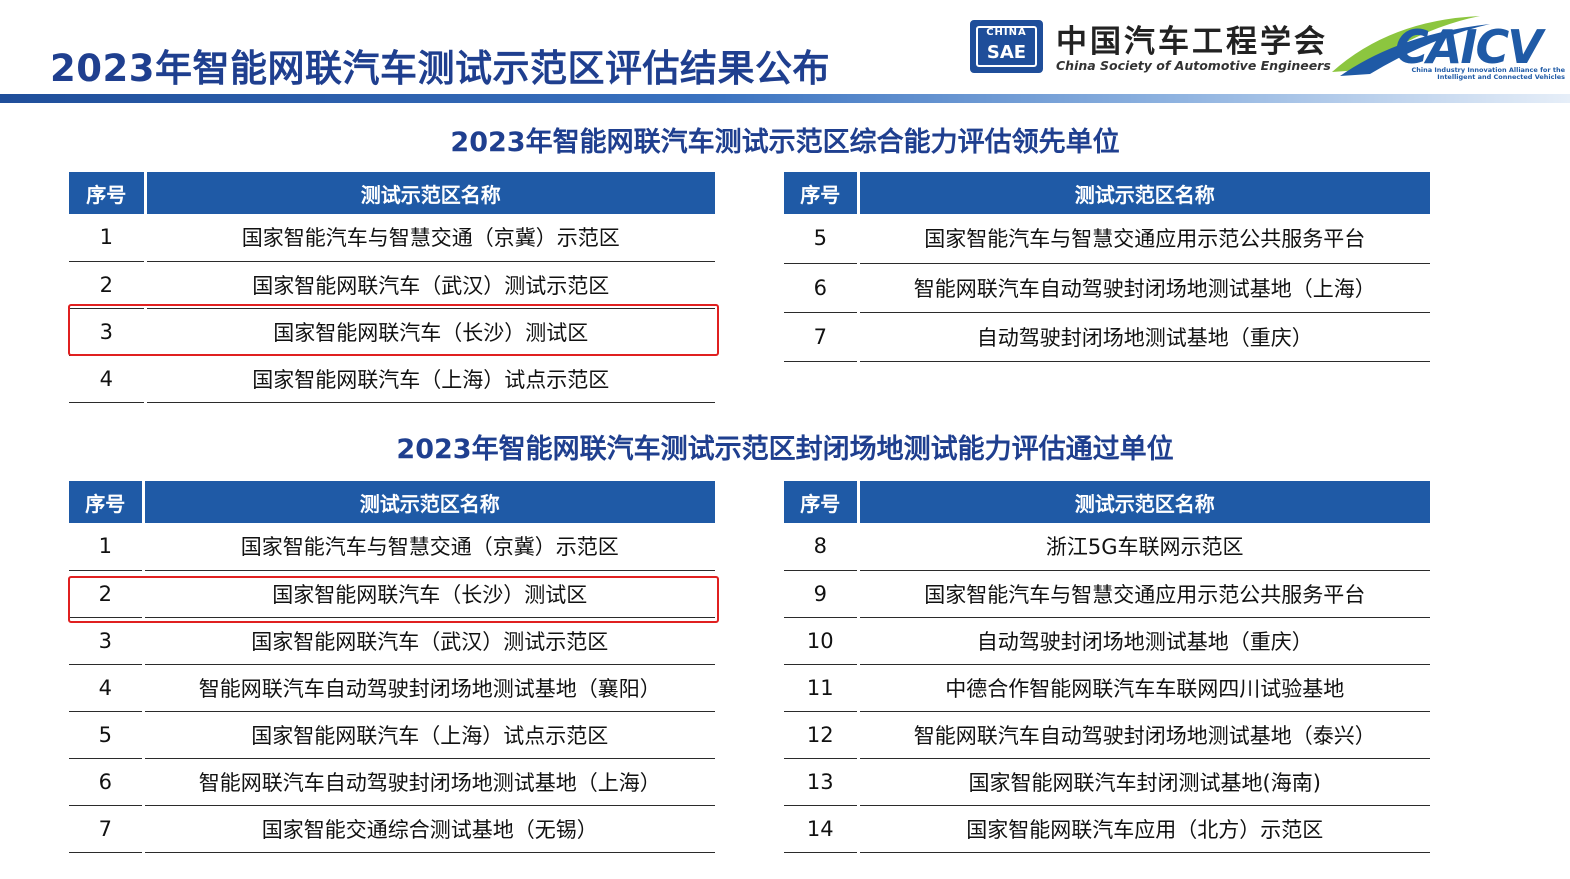 The image size is (1570, 879). Describe the element at coordinates (785, 98) in the screenshot. I see `header-divider-bar` at that location.